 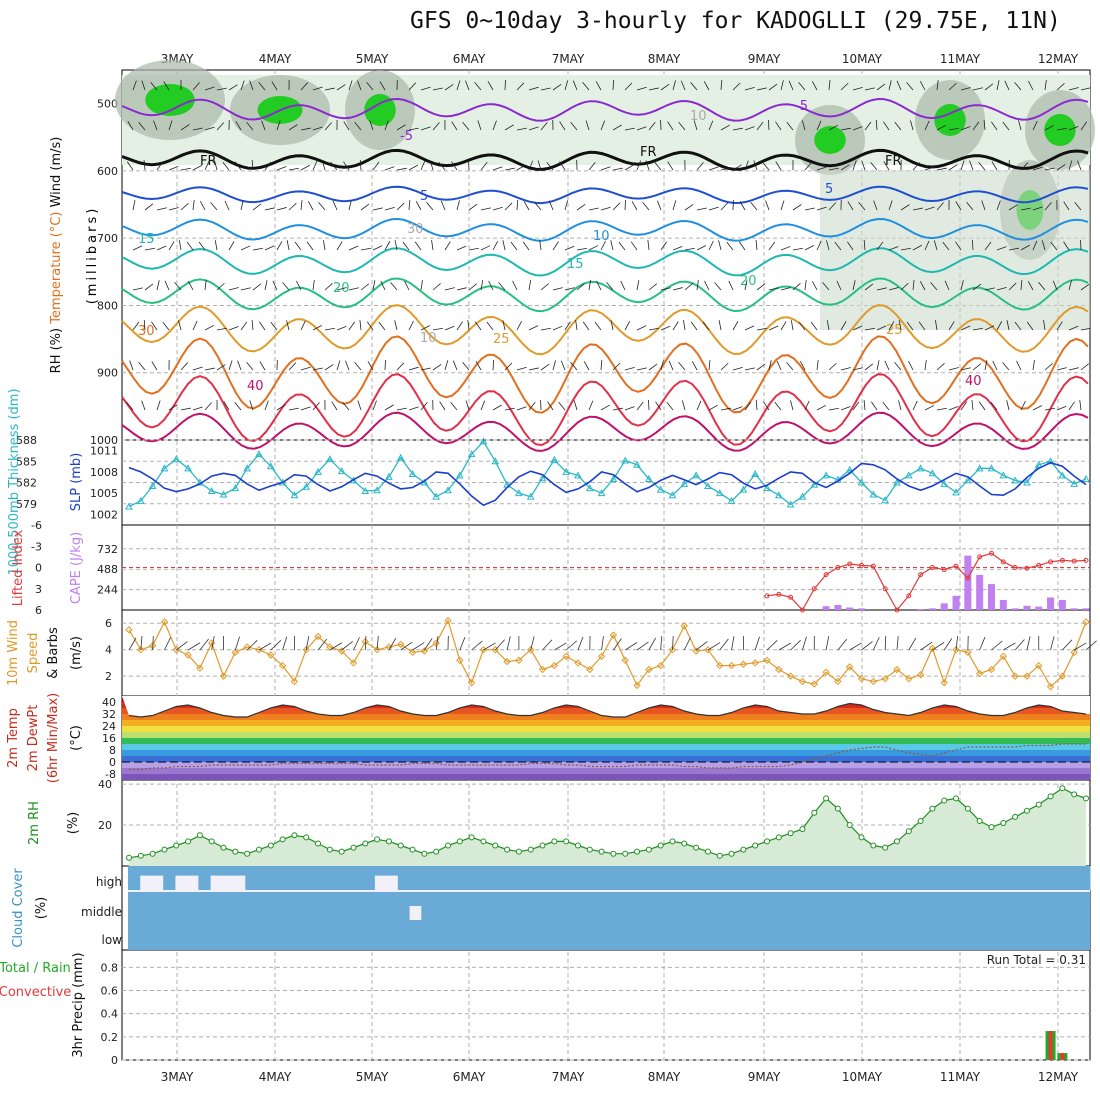 What do you see at coordinates (104, 440) in the screenshot?
I see `upper-tick-label: 1000` at bounding box center [104, 440].